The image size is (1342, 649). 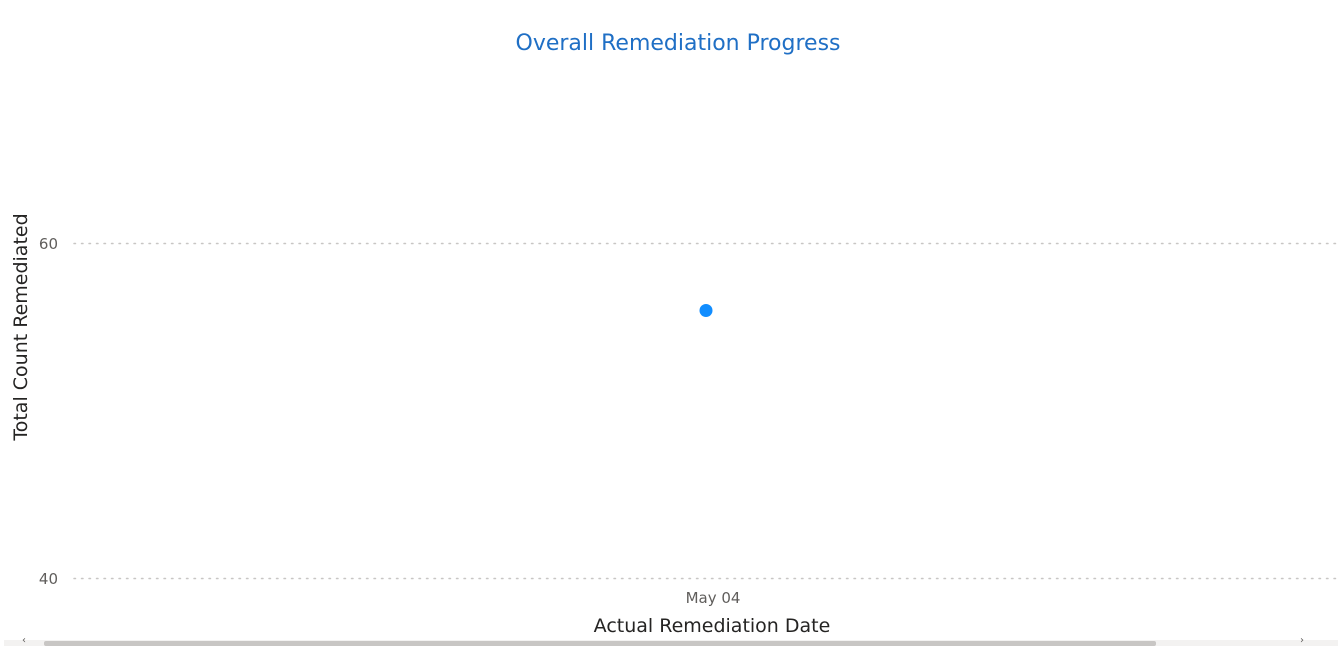 I want to click on y-axis-title: Total Count Remediated, so click(x=21, y=327).